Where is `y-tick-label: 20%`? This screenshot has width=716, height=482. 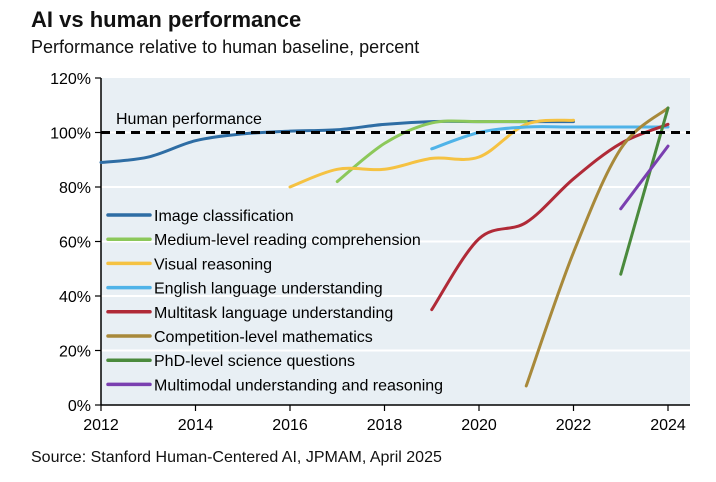
y-tick-label: 20% is located at coordinates (75, 352).